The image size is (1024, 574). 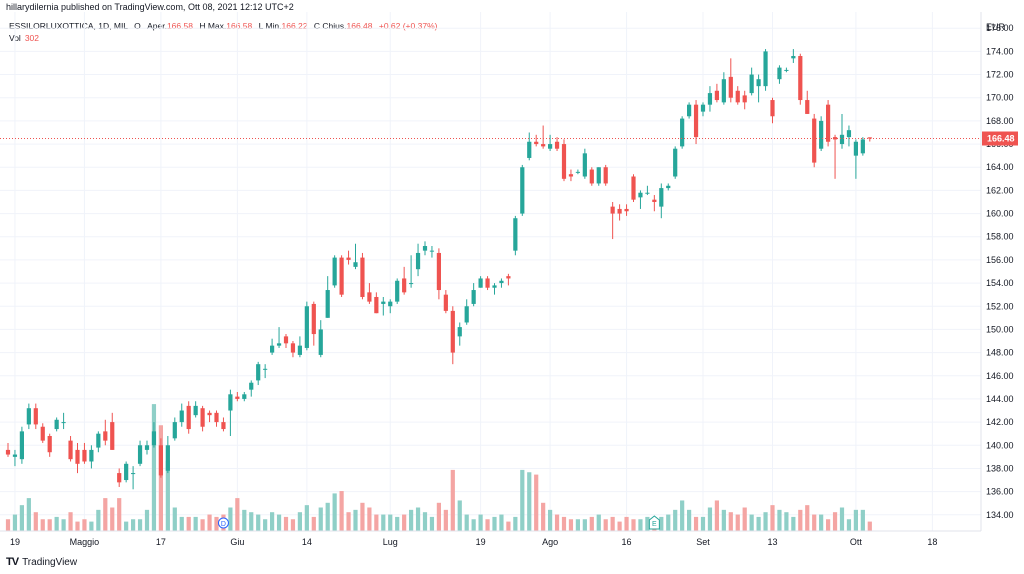 What do you see at coordinates (217, 26) in the screenshot?
I see `high-label: Max.` at bounding box center [217, 26].